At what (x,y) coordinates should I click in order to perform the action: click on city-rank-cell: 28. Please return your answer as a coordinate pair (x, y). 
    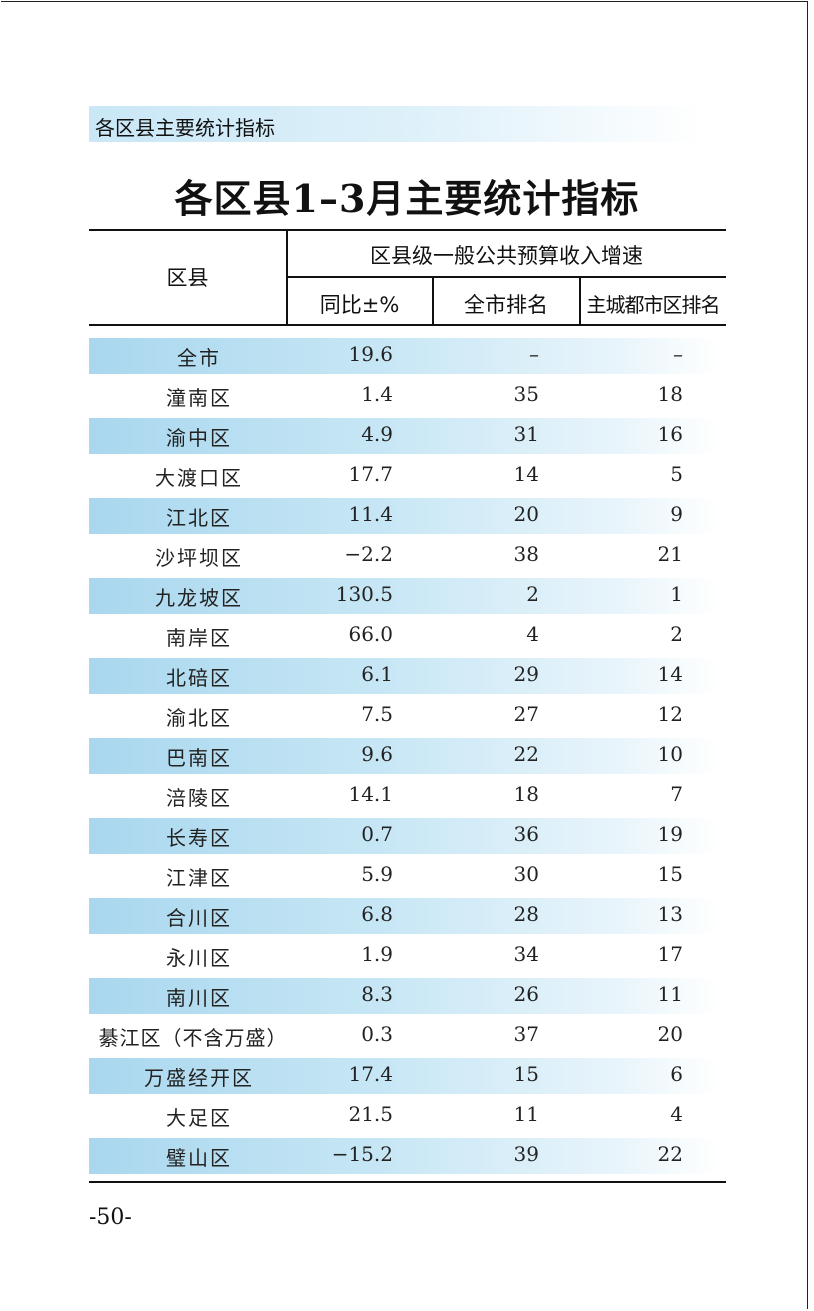
    Looking at the image, I should click on (526, 914).